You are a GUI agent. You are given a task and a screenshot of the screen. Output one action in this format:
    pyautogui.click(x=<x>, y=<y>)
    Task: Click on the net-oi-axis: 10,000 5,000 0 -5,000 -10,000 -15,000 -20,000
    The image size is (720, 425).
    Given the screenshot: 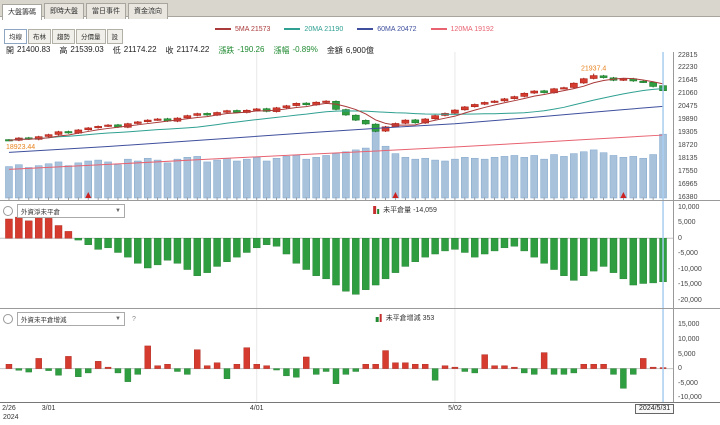 What is the action you would take?
    pyautogui.click(x=696, y=254)
    